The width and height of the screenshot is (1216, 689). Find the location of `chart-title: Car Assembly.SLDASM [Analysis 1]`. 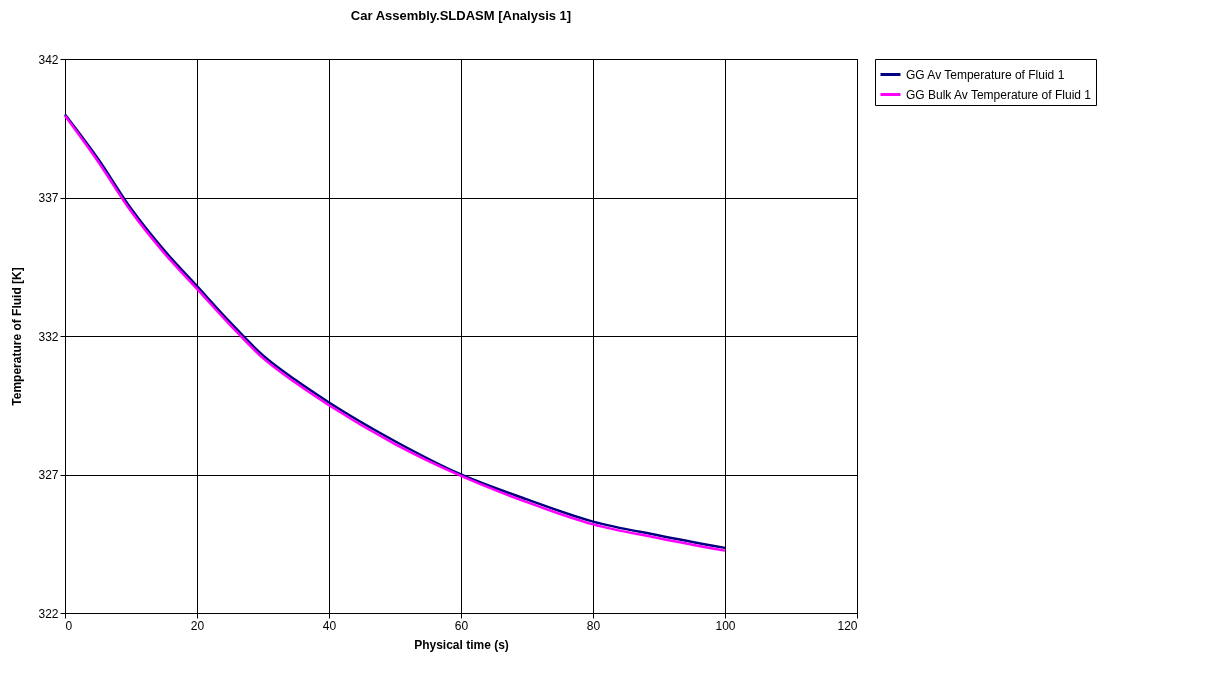

chart-title: Car Assembly.SLDASM [Analysis 1] is located at coordinates (461, 15).